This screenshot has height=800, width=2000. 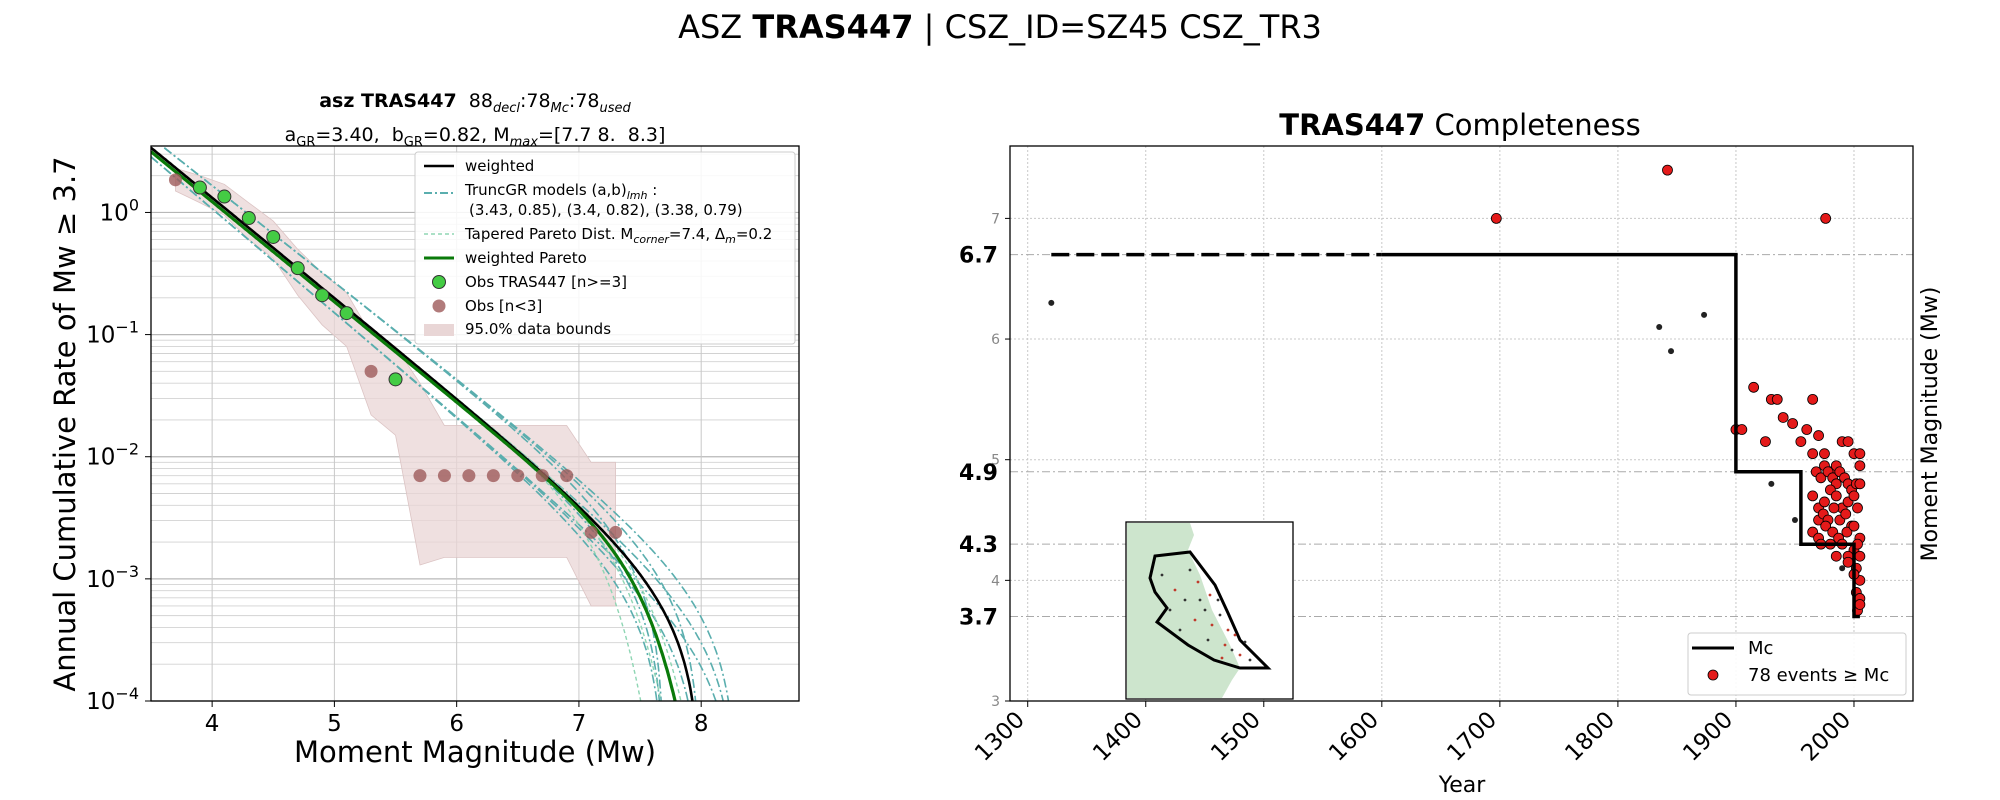 I want to click on ytick-label: 5, so click(x=995, y=461).